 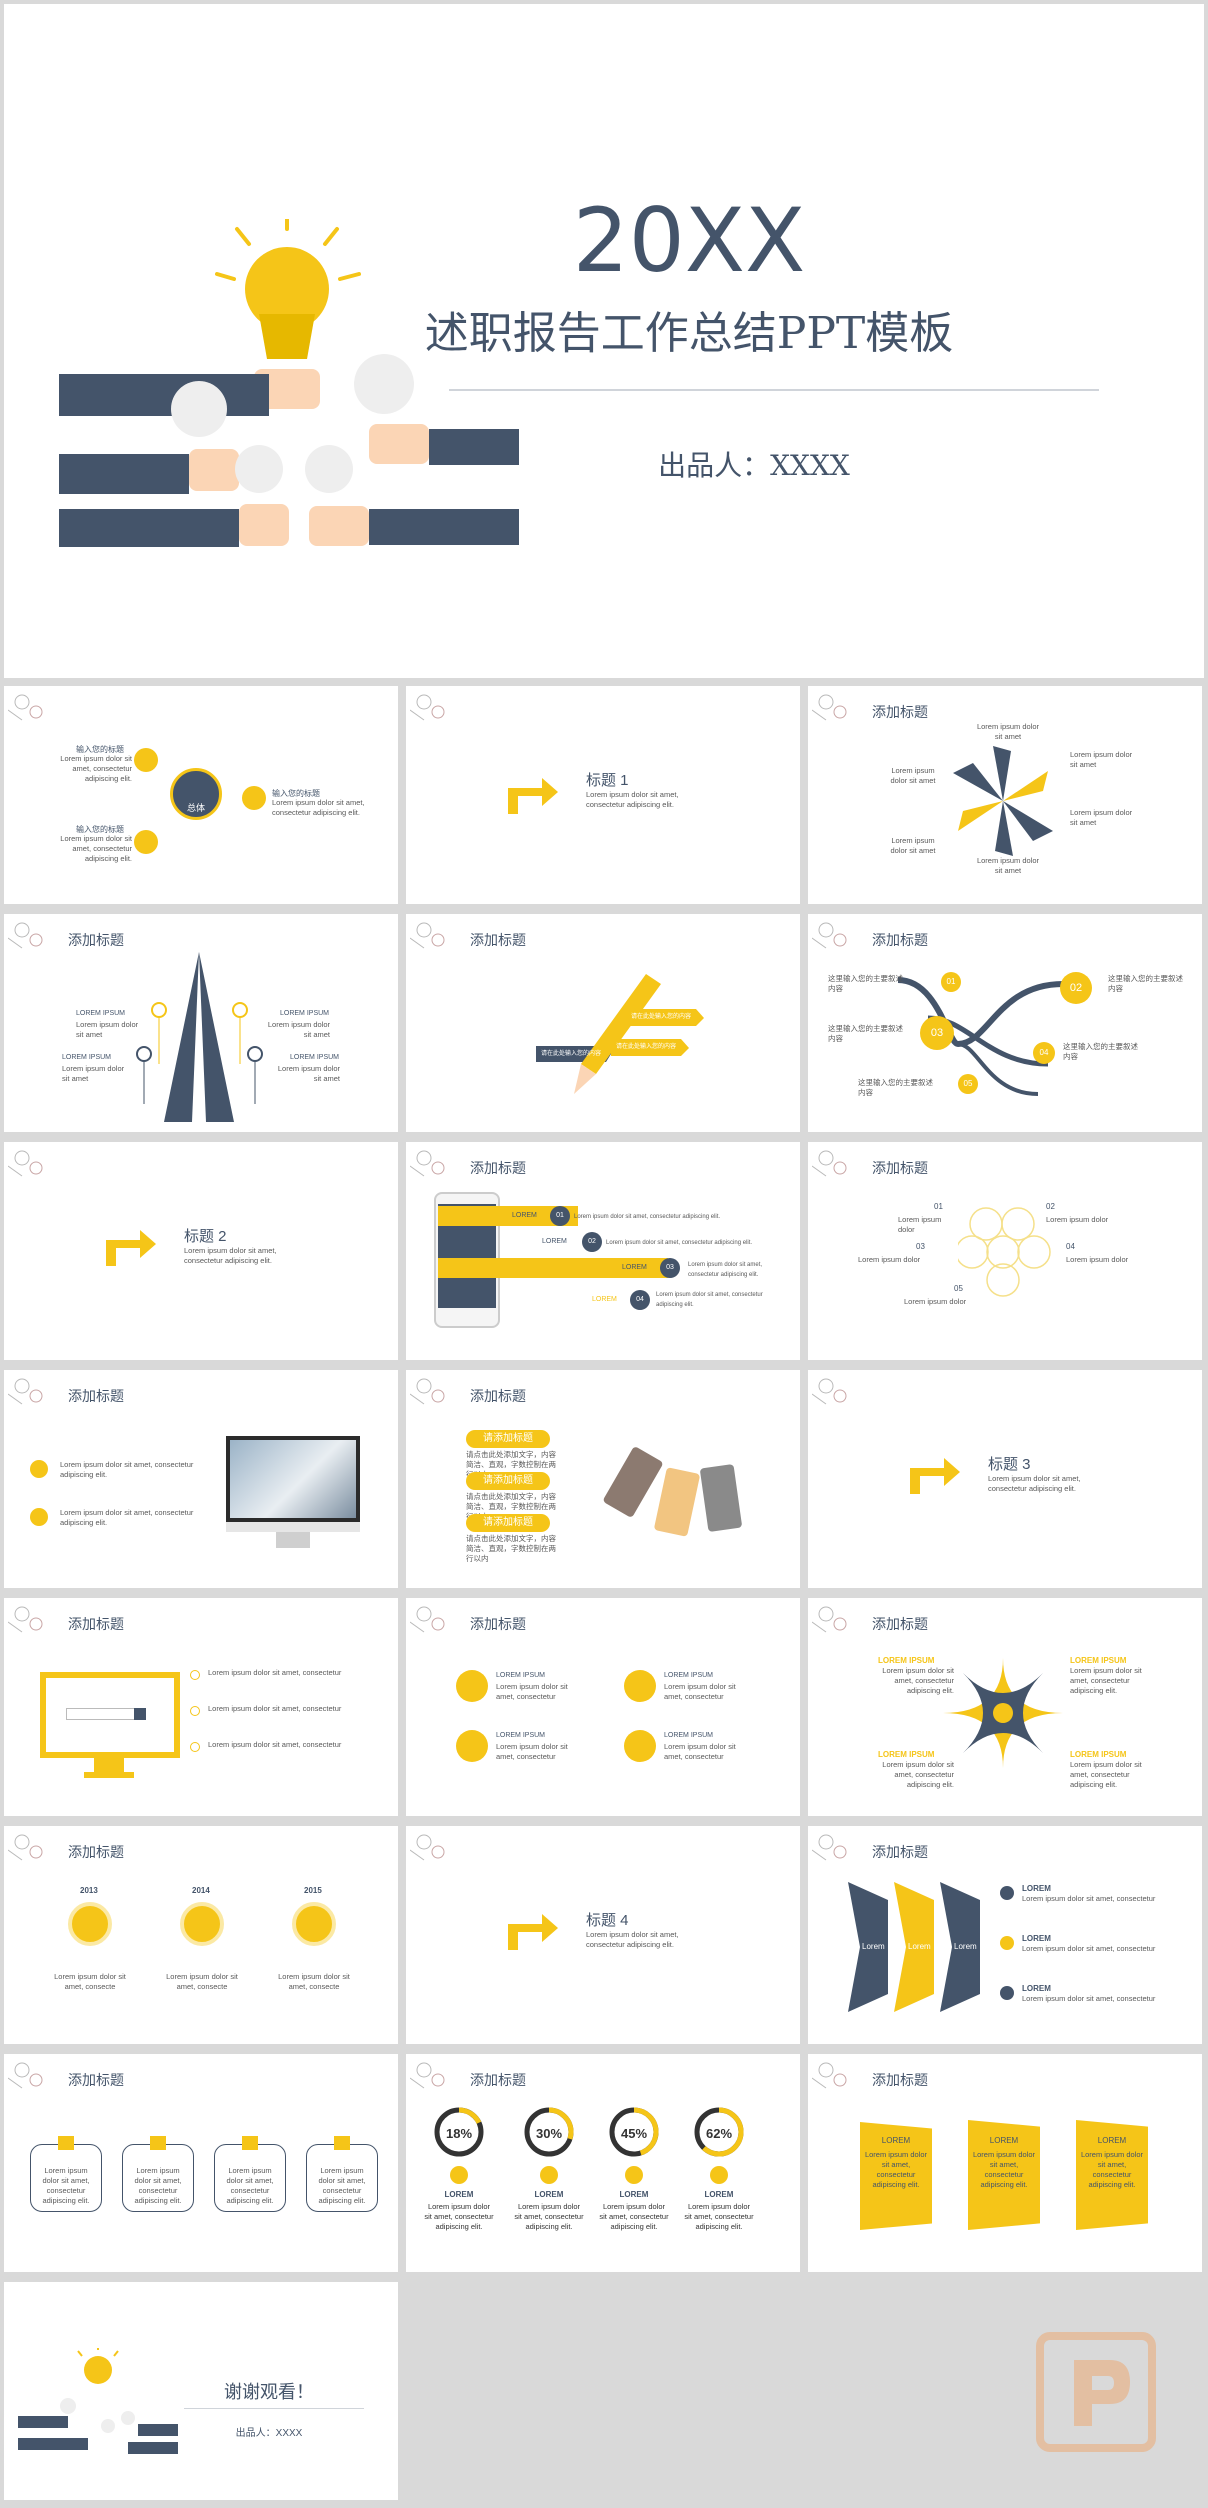 What do you see at coordinates (508, 1523) in the screenshot?
I see `tag-button-3: 请添加标题` at bounding box center [508, 1523].